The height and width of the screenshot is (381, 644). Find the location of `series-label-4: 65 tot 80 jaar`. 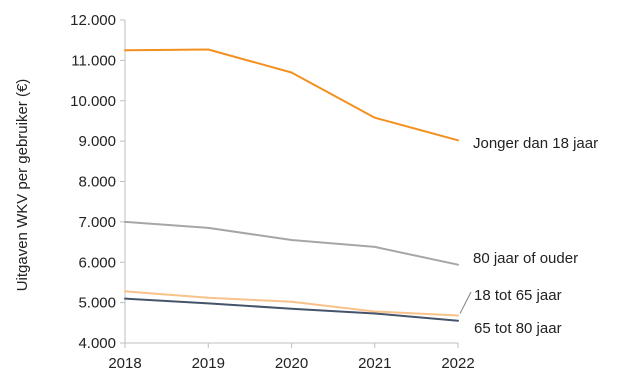

series-label-4: 65 tot 80 jaar is located at coordinates (518, 328).